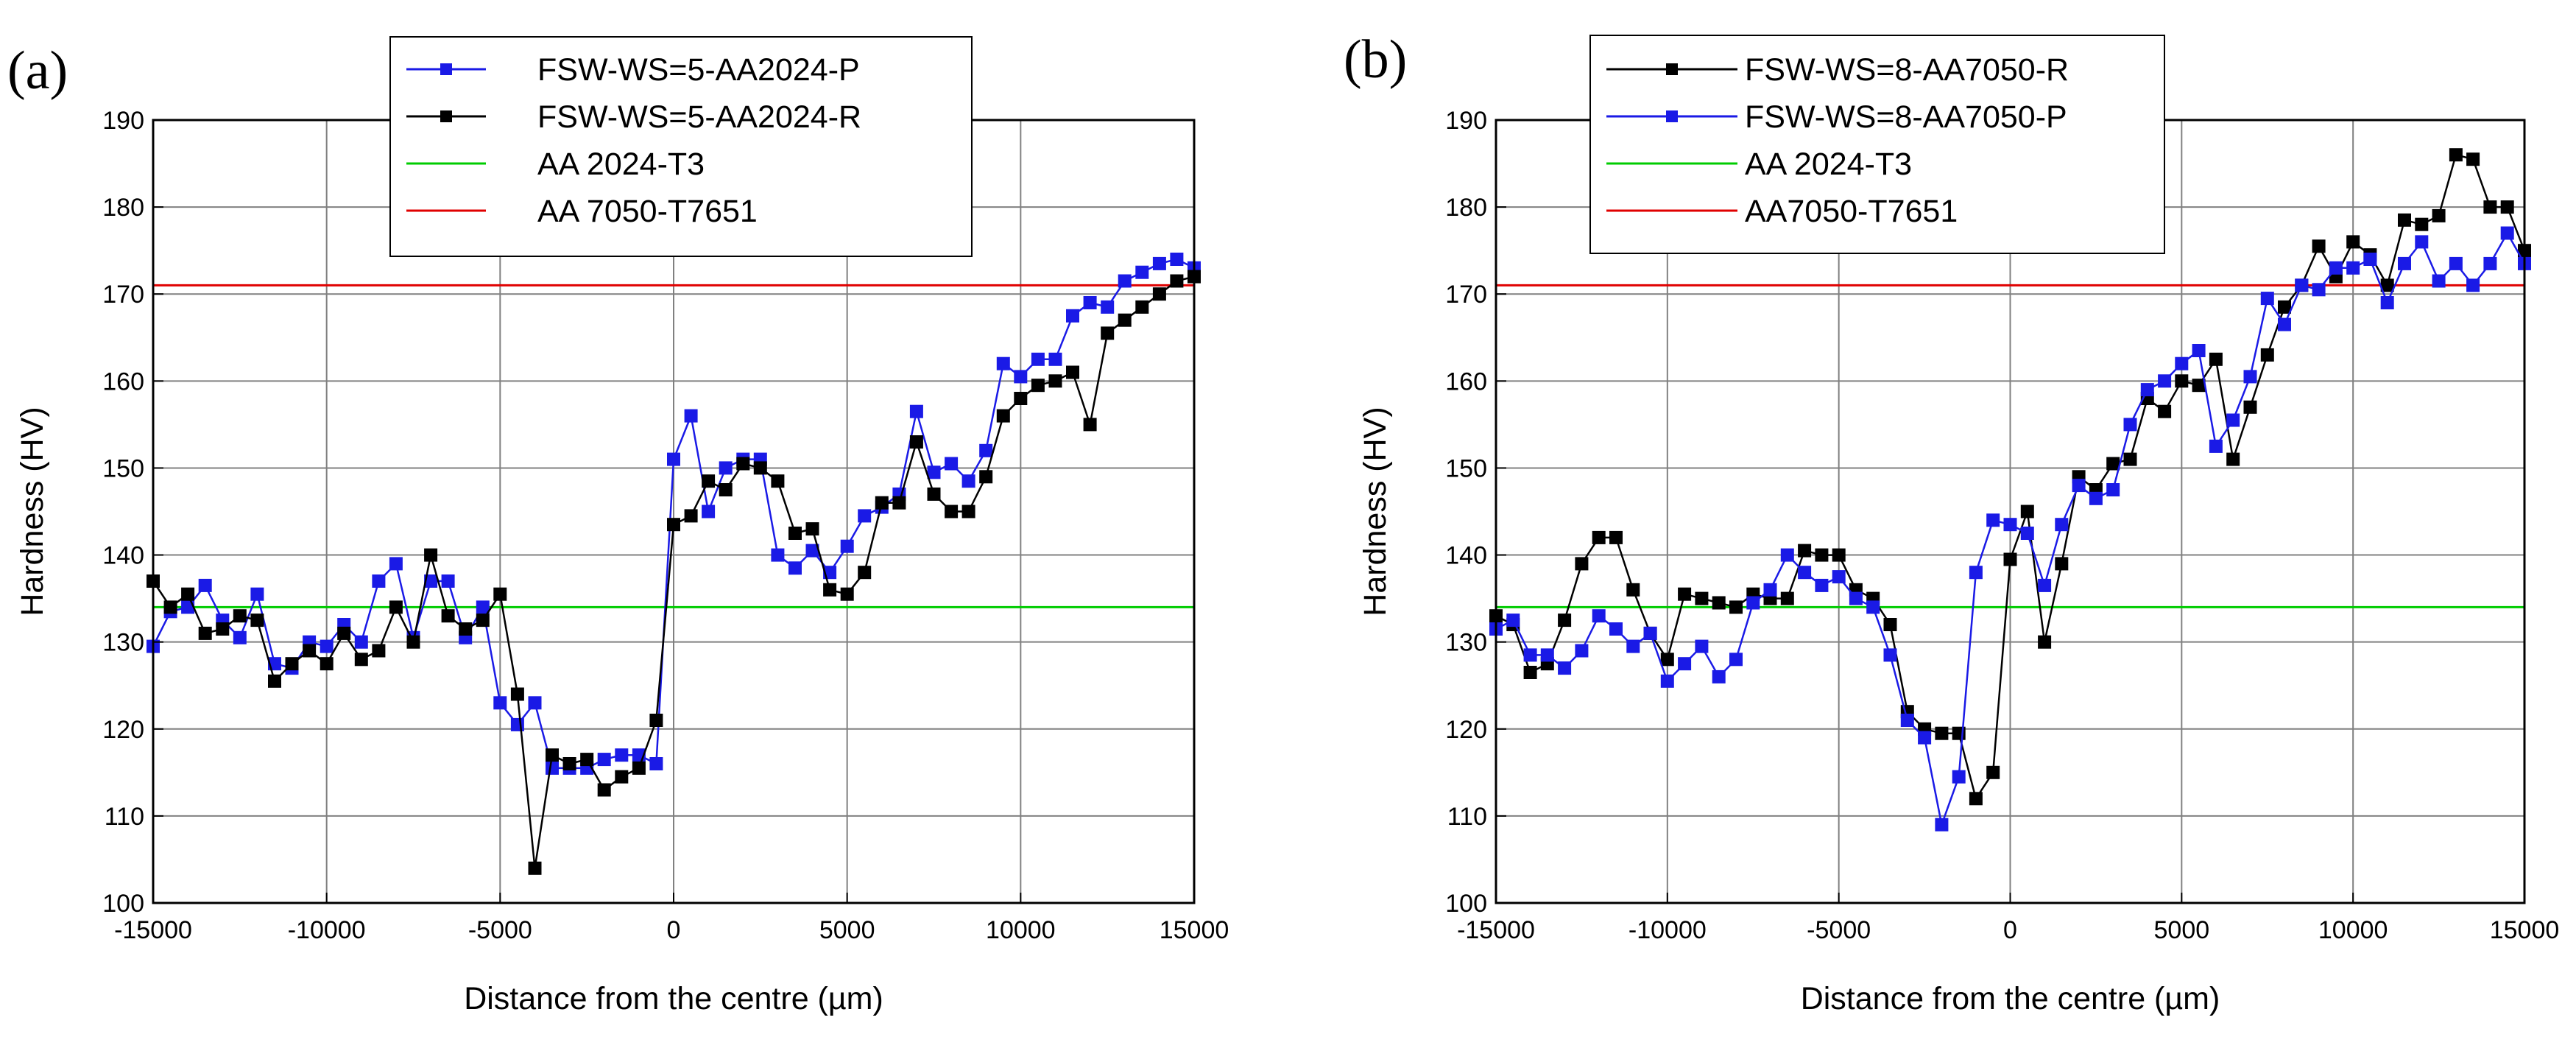  What do you see at coordinates (621, 164) in the screenshot?
I see `legend-label-a-3: AA 2024-T3` at bounding box center [621, 164].